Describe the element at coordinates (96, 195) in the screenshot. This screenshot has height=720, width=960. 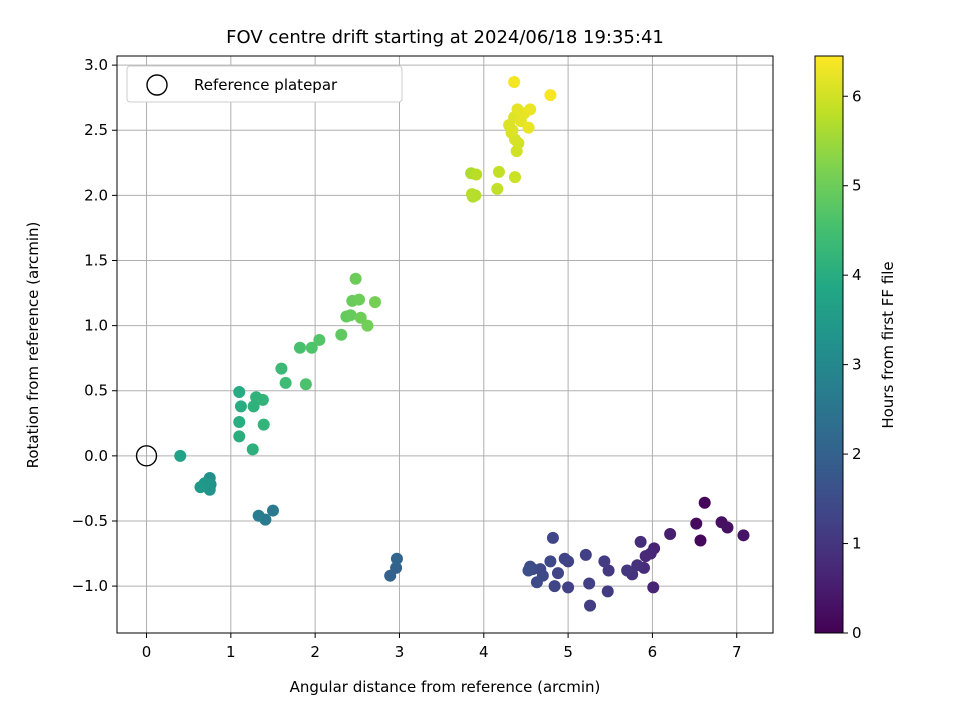
I see `y-tick-label: 2.0` at that location.